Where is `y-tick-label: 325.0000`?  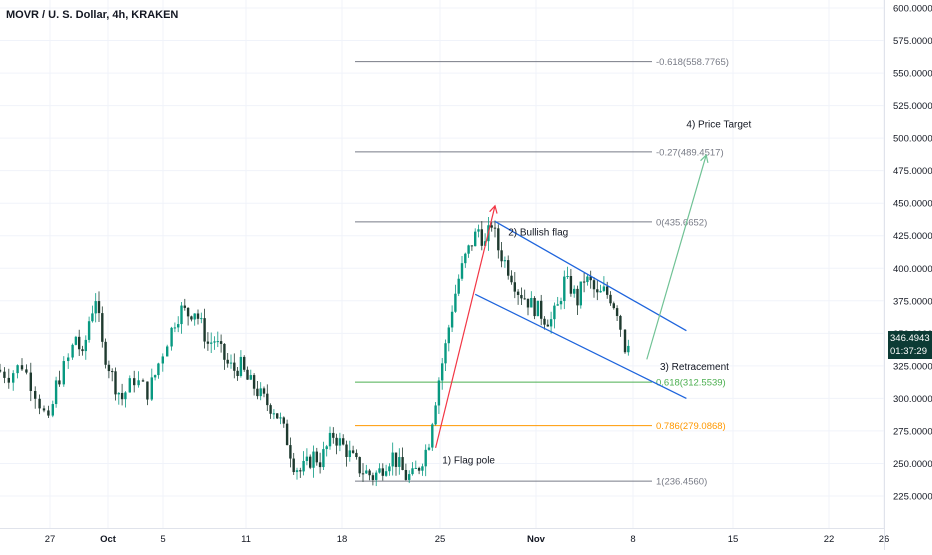 y-tick-label: 325.0000 is located at coordinates (912, 366).